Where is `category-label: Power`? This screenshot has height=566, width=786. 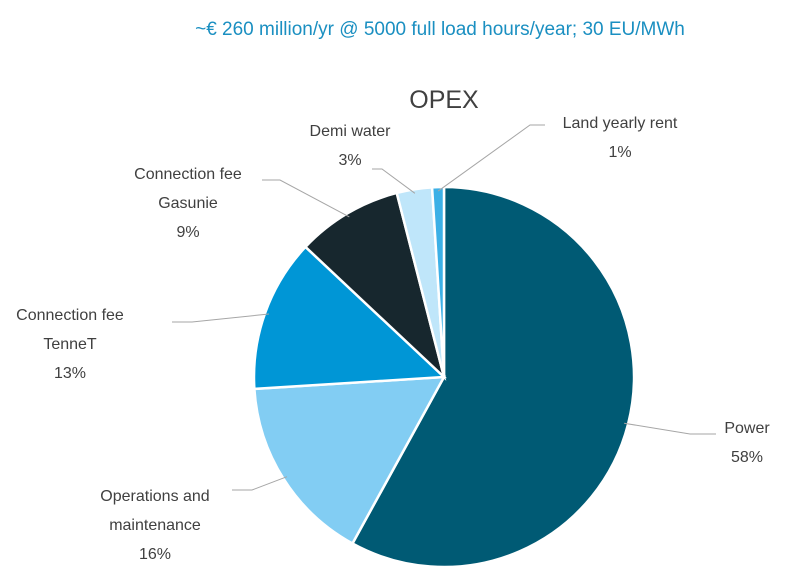 category-label: Power is located at coordinates (747, 428).